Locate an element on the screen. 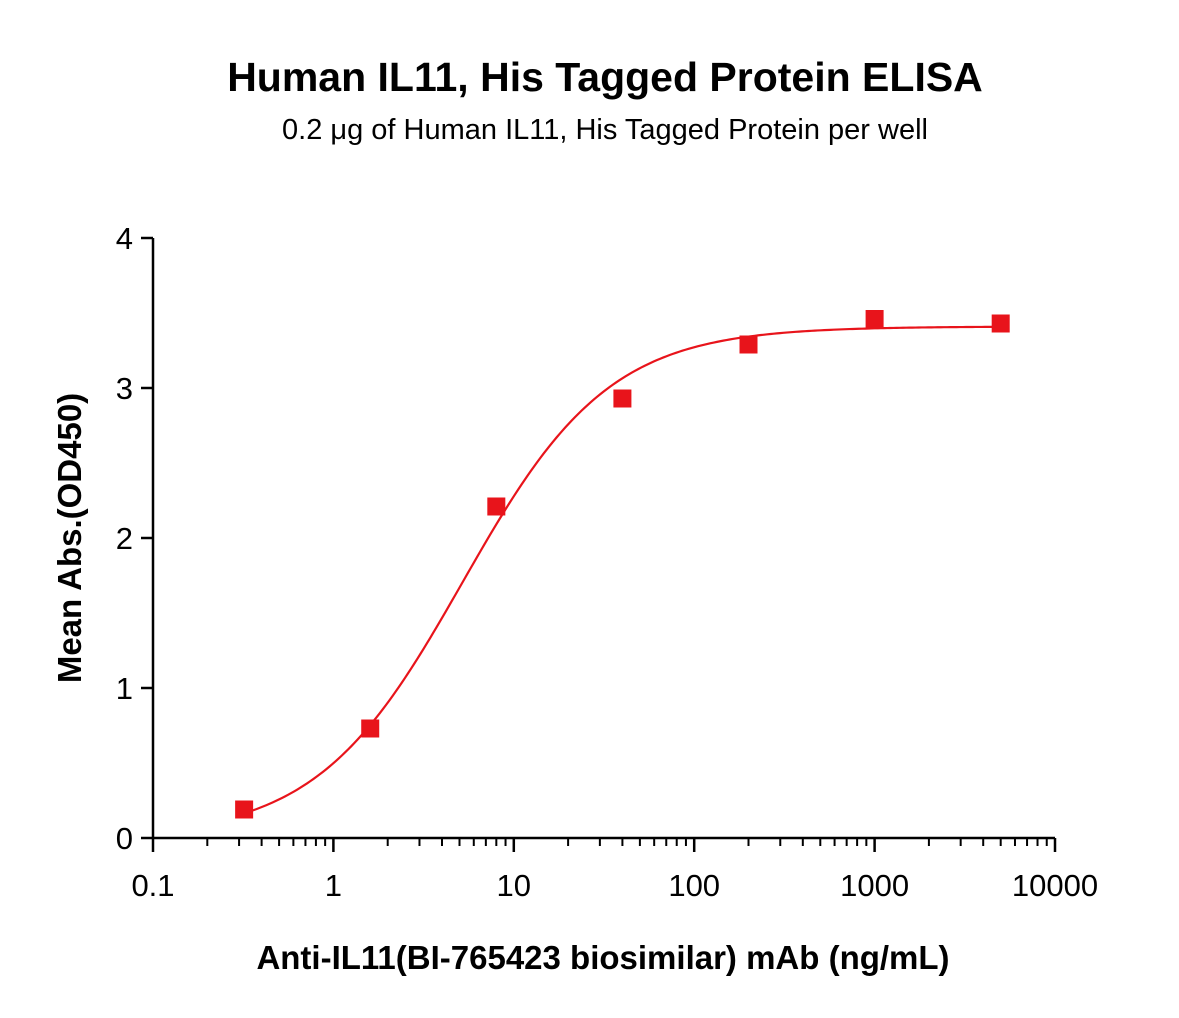  x-tick-label: 0.1 is located at coordinates (152, 885).